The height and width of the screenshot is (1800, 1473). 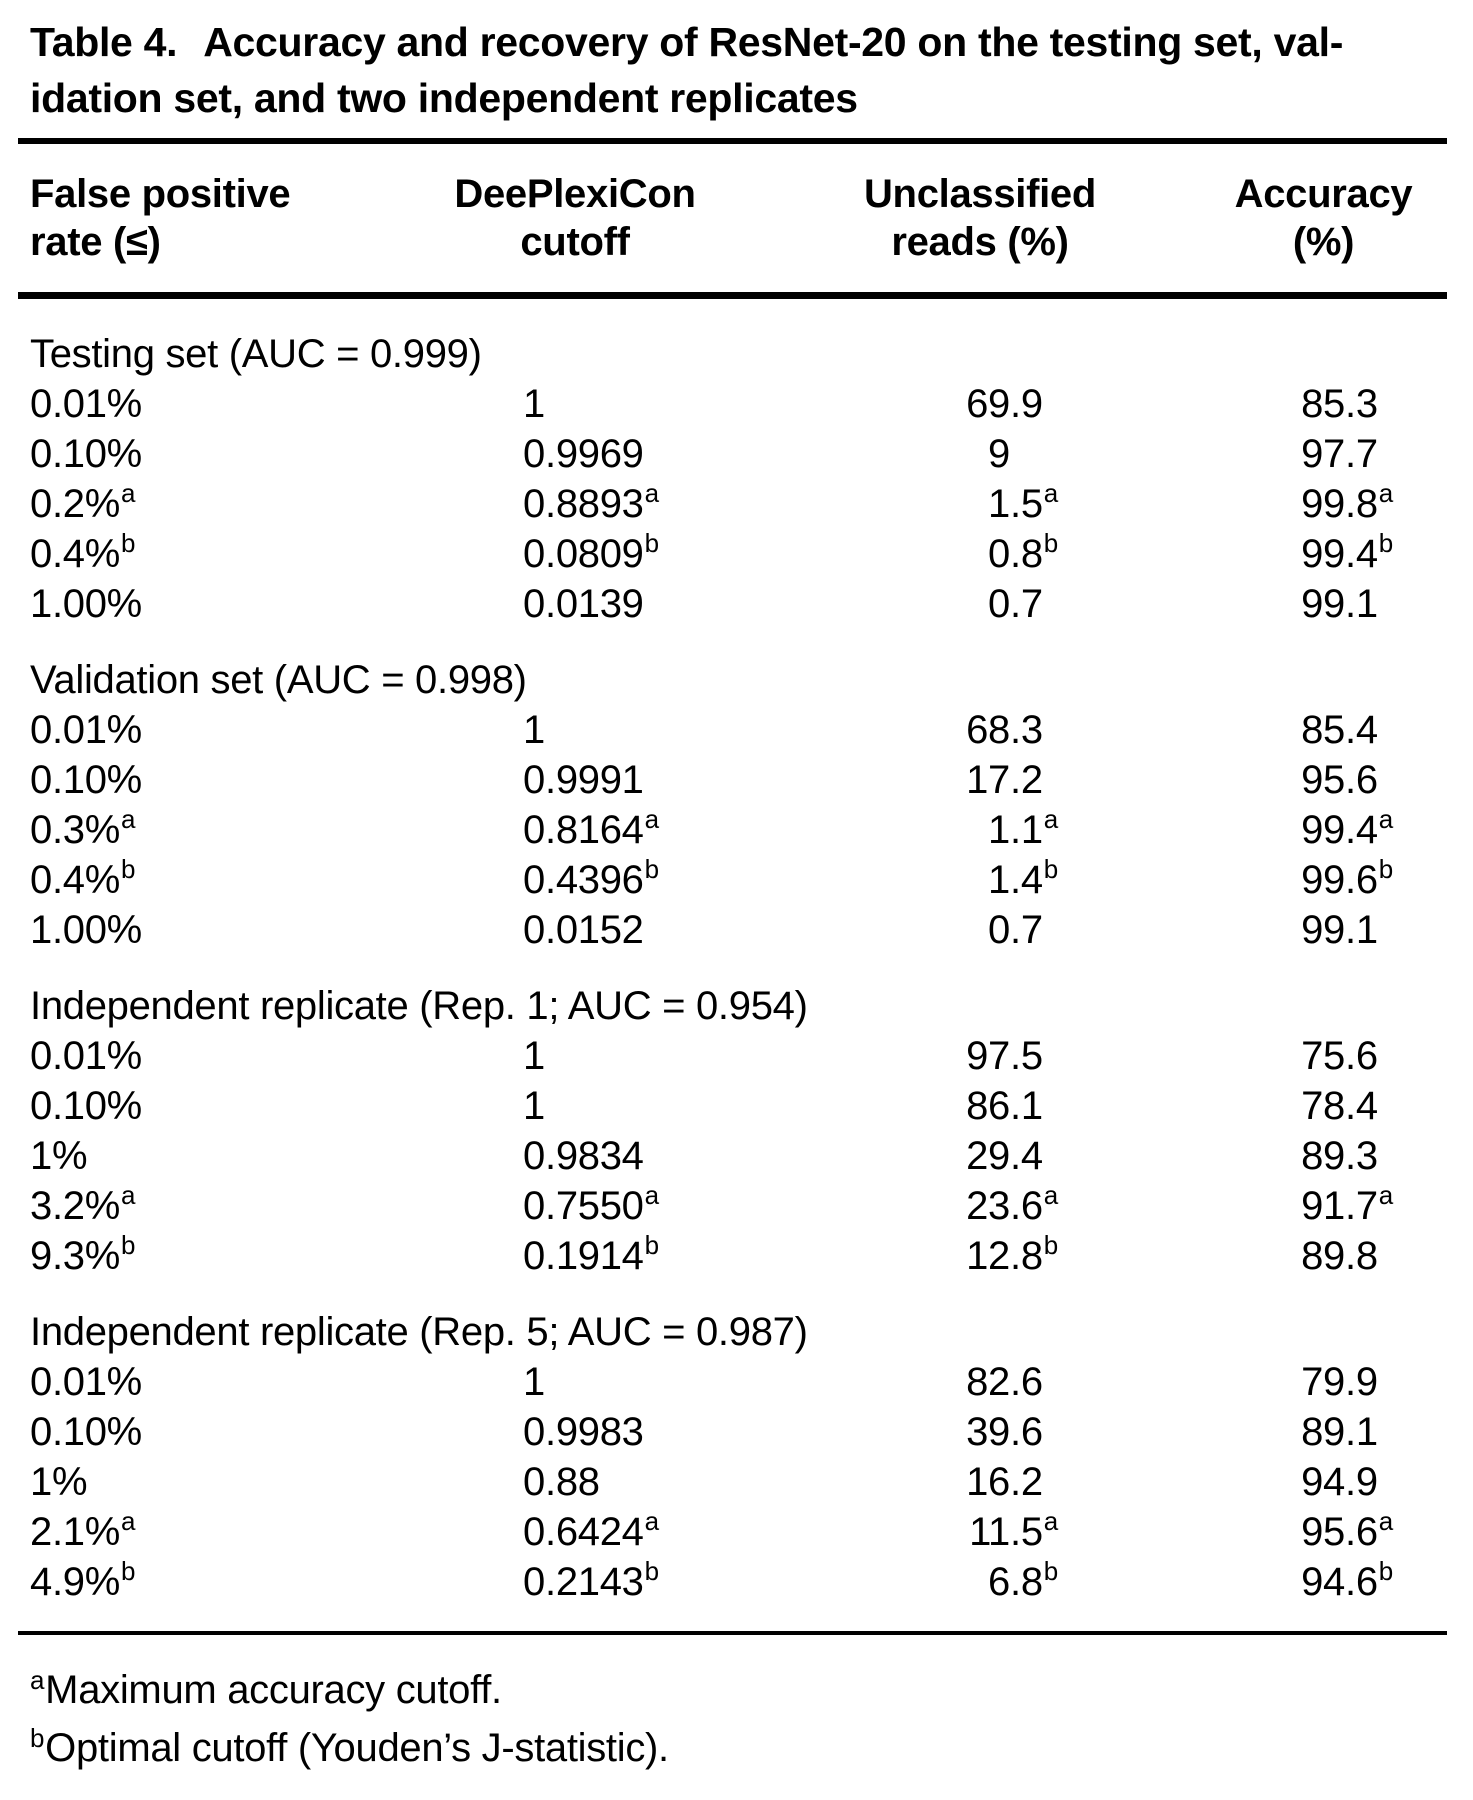 What do you see at coordinates (83, 1530) in the screenshot?
I see `fpr-cell: 2.1%a` at bounding box center [83, 1530].